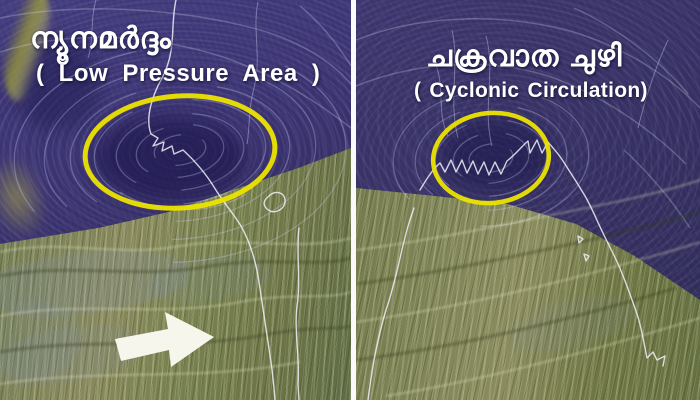 This screenshot has width=700, height=400. Describe the element at coordinates (524, 56) in the screenshot. I see `panel-title-malayalam: ചക്രവാത ചുഴി` at that location.